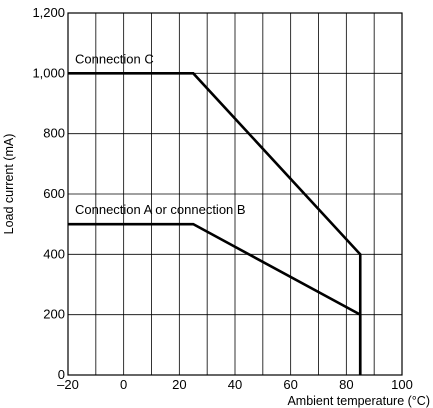 This screenshot has height=408, width=433. What do you see at coordinates (54, 133) in the screenshot?
I see `y-tick-label: 800` at bounding box center [54, 133].